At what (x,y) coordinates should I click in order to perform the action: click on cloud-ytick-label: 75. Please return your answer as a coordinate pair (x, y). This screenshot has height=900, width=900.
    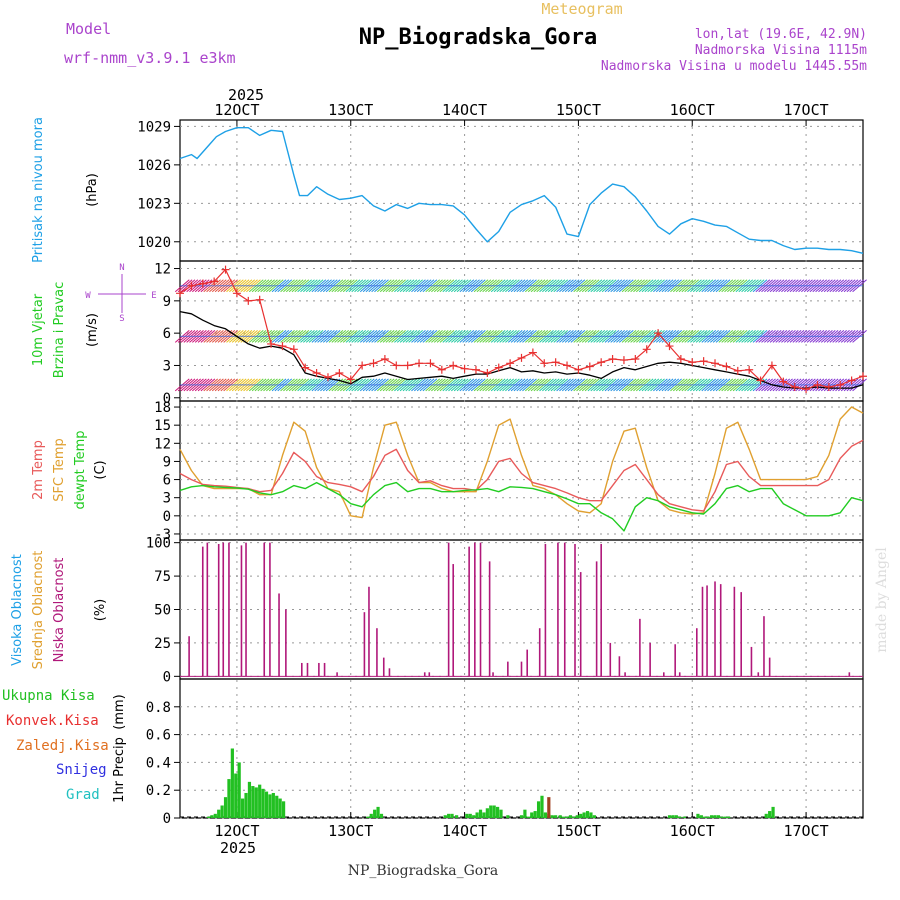
    Looking at the image, I should click on (162, 577).